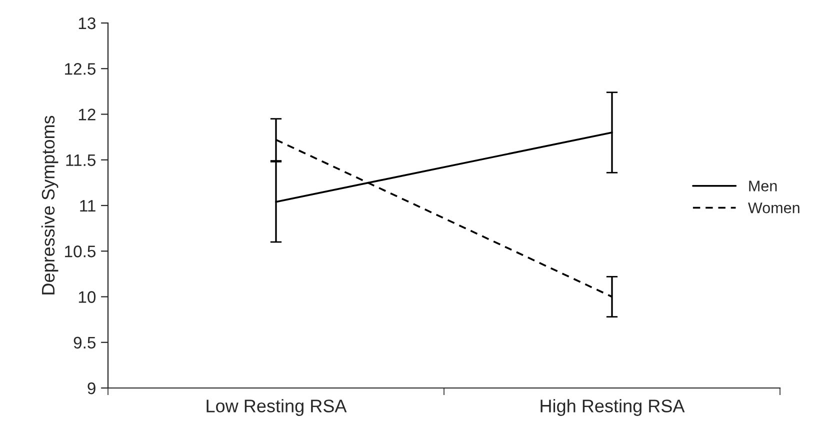  What do you see at coordinates (87, 297) in the screenshot?
I see `y-tick-label: 10` at bounding box center [87, 297].